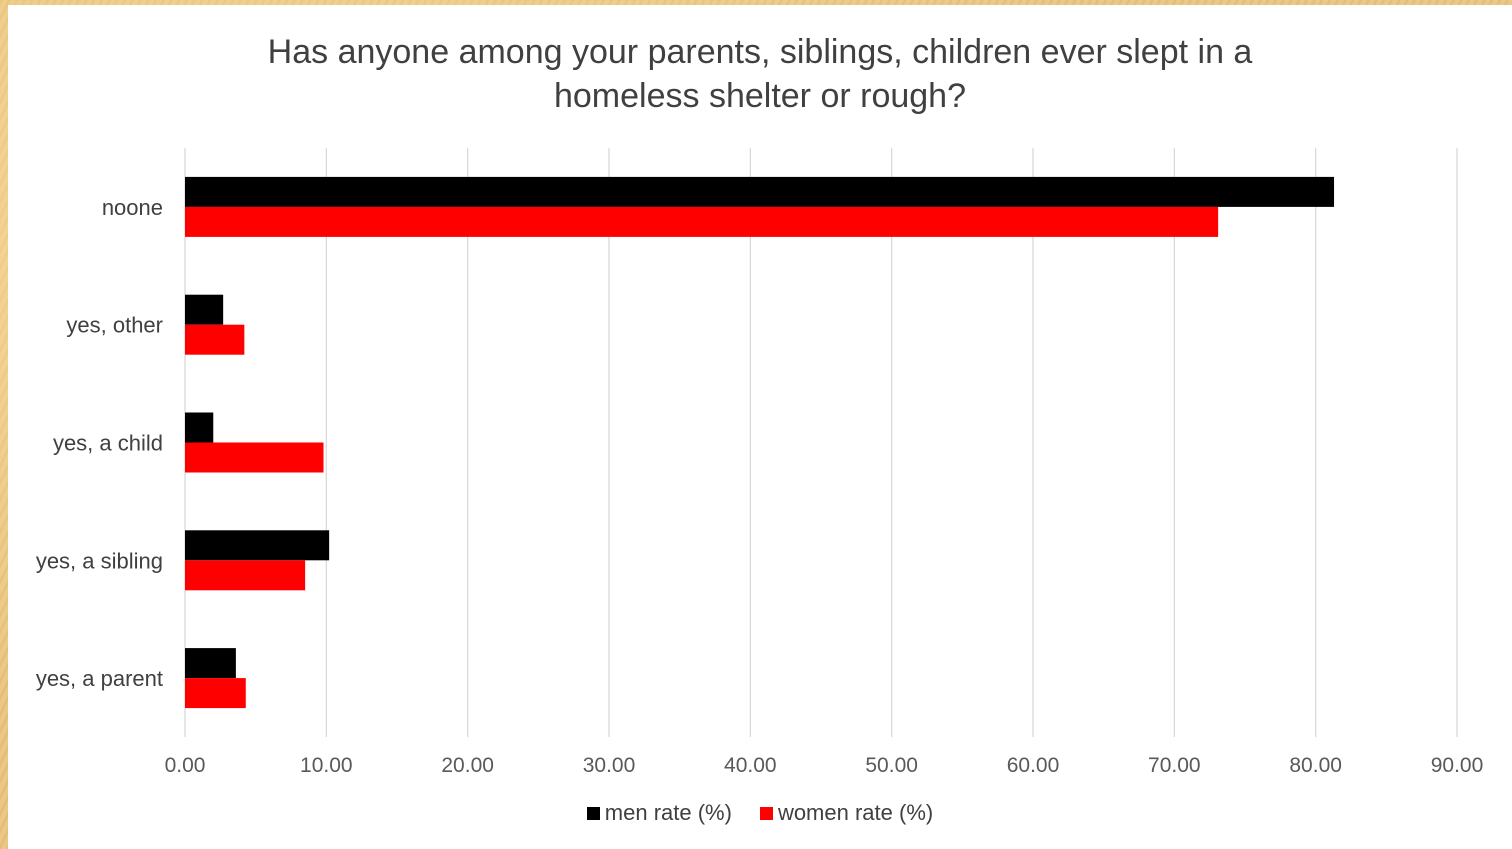 Image resolution: width=1512 pixels, height=849 pixels. What do you see at coordinates (855, 812) in the screenshot?
I see `legend-label-women: women rate (%)` at bounding box center [855, 812].